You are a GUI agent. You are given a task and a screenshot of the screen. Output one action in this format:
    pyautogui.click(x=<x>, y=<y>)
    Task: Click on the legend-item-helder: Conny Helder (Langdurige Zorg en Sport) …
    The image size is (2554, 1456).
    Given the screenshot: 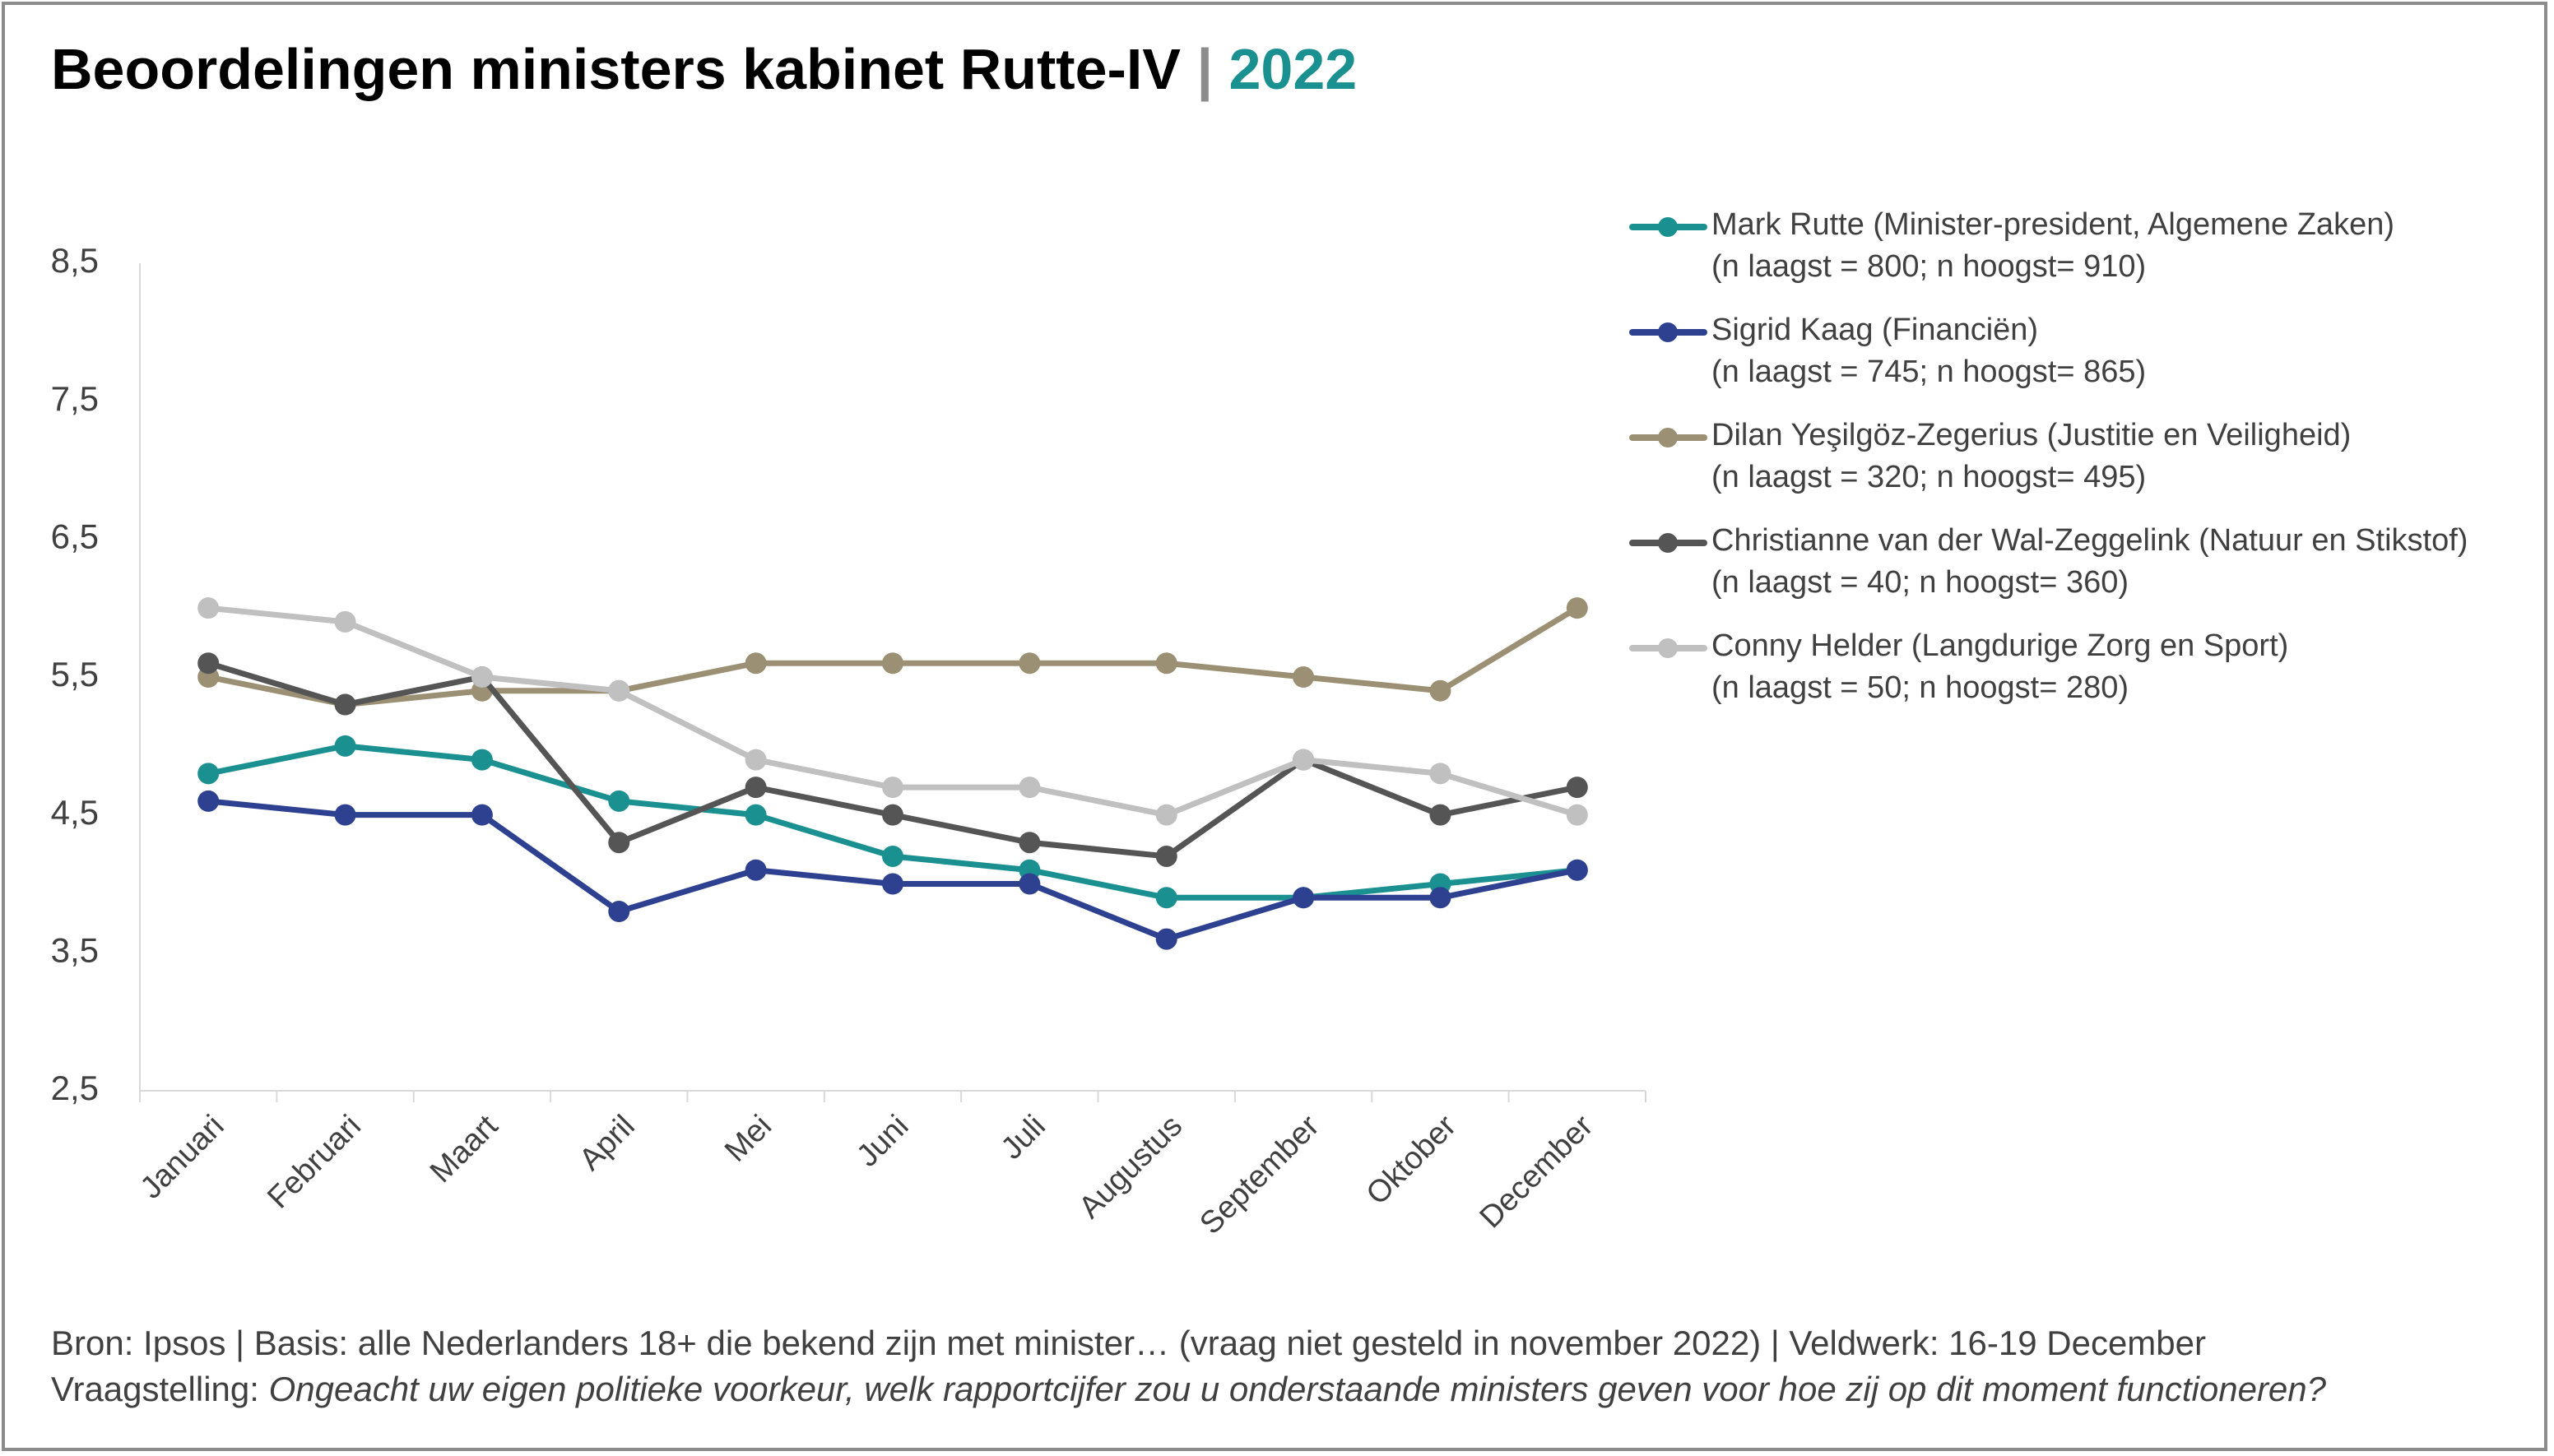 What is the action you would take?
    pyautogui.click(x=2086, y=677)
    